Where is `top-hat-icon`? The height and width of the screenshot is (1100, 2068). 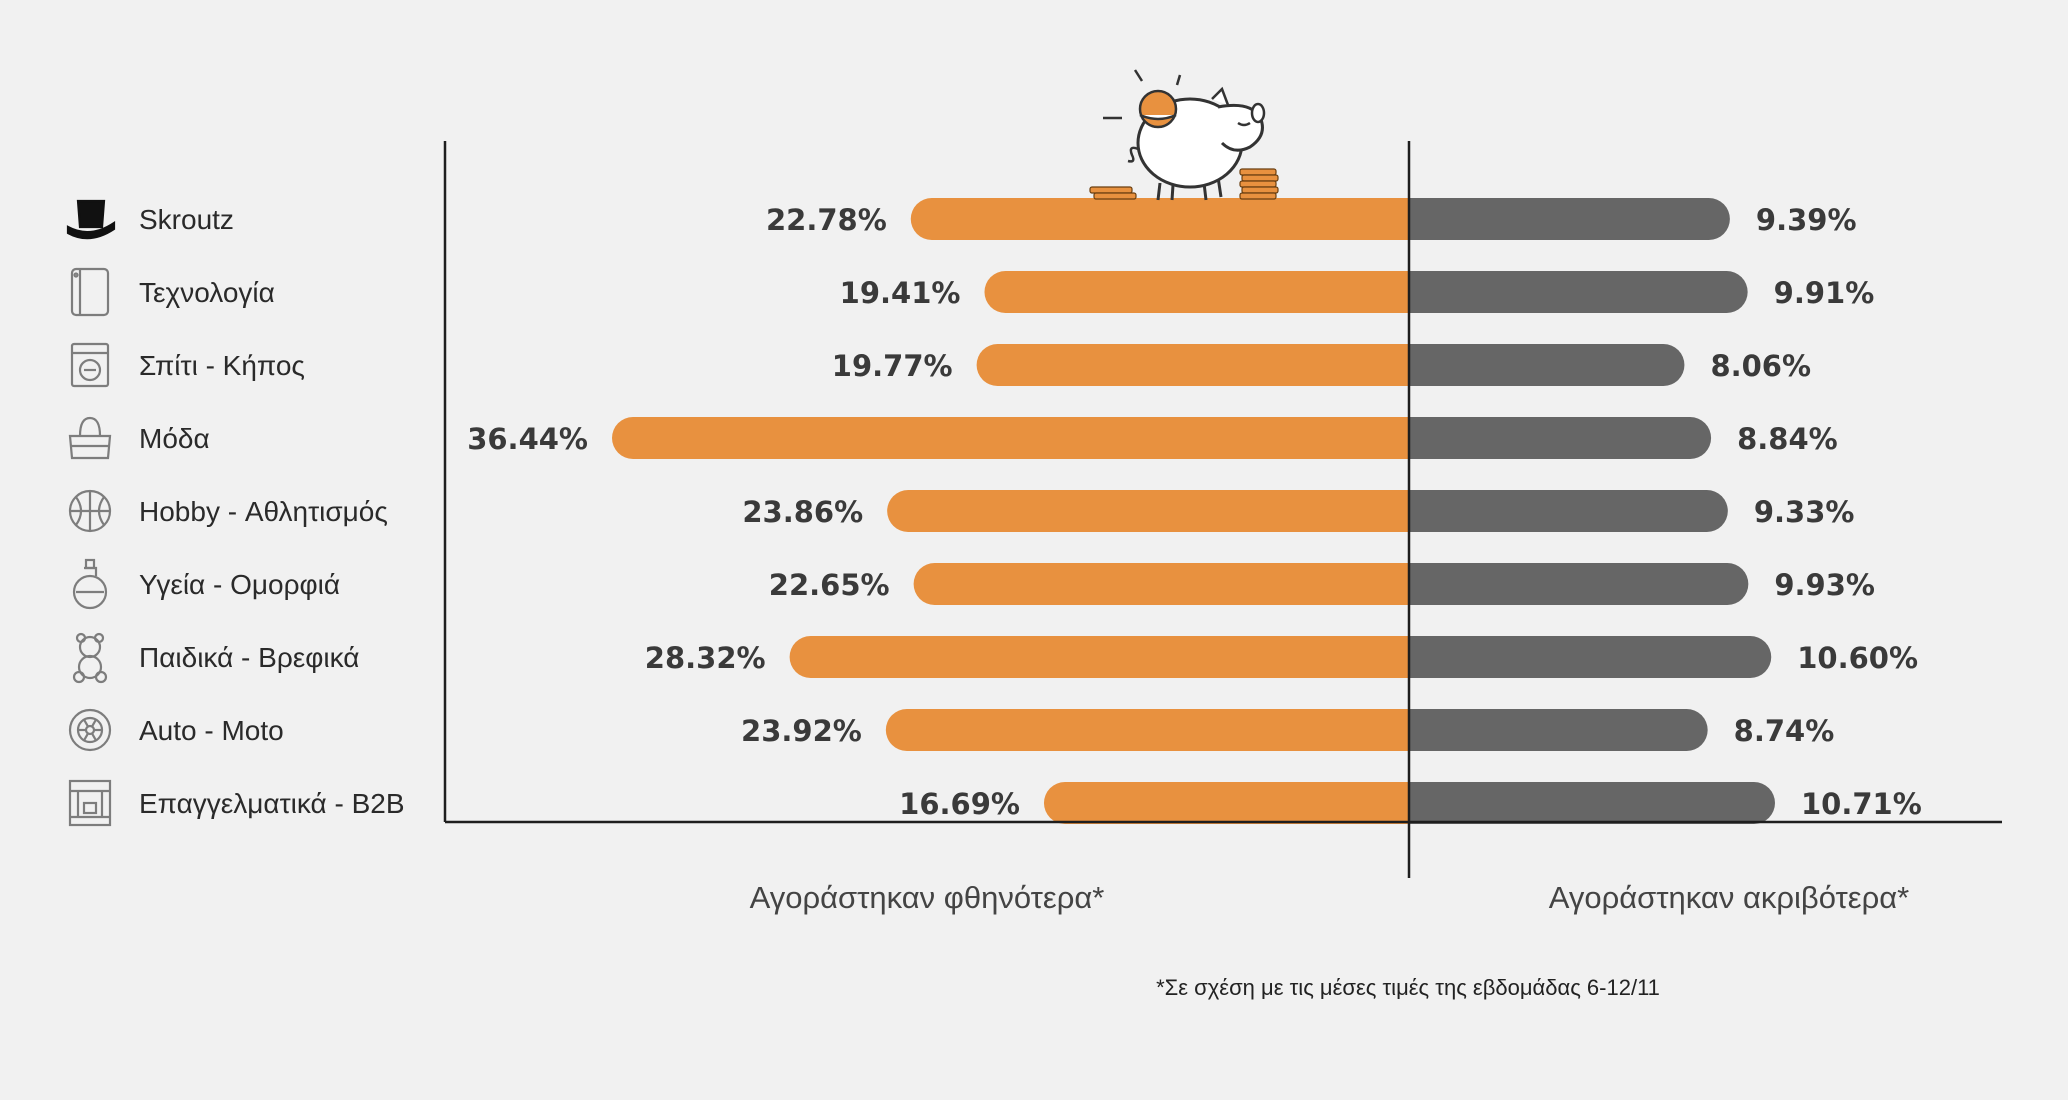 top-hat-icon is located at coordinates (91, 219).